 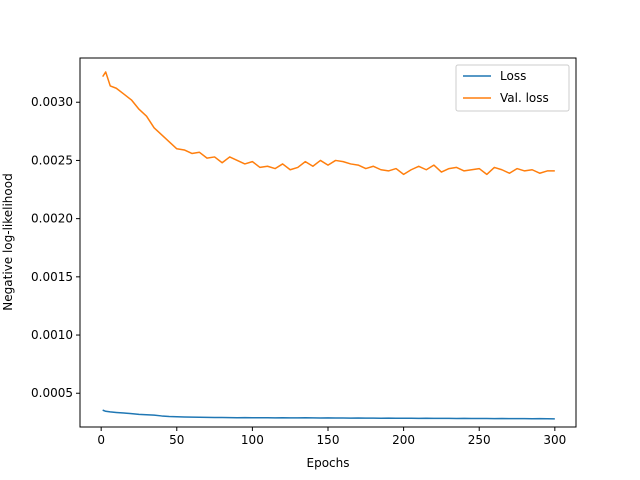 I want to click on y-tick-label: 0.0005, so click(x=52, y=393).